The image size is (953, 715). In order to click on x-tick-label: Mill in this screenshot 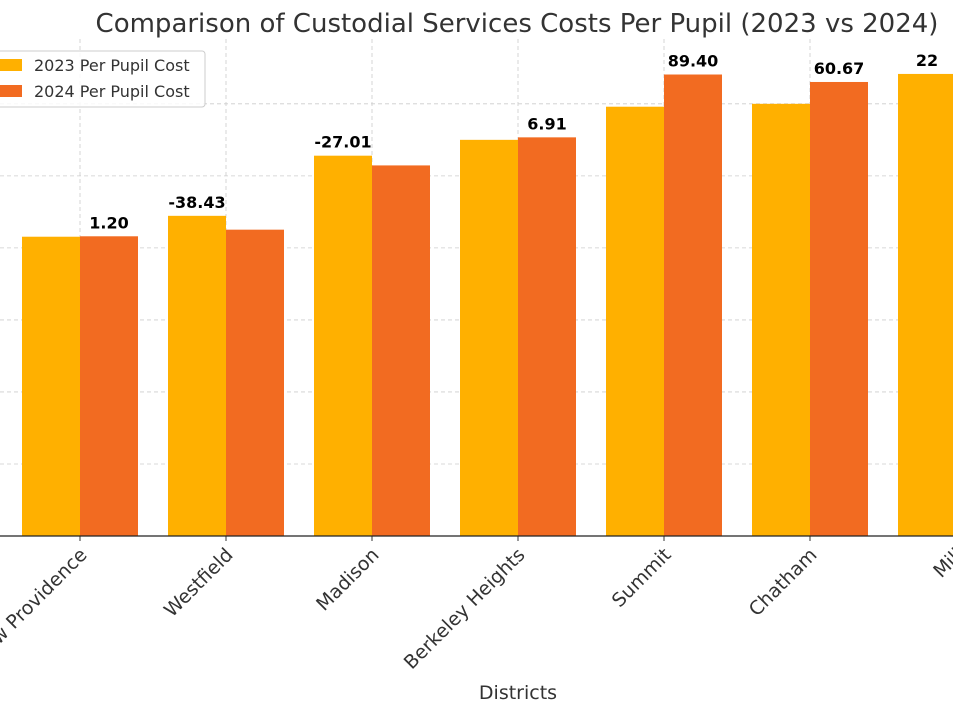, I will do `click(941, 563)`.